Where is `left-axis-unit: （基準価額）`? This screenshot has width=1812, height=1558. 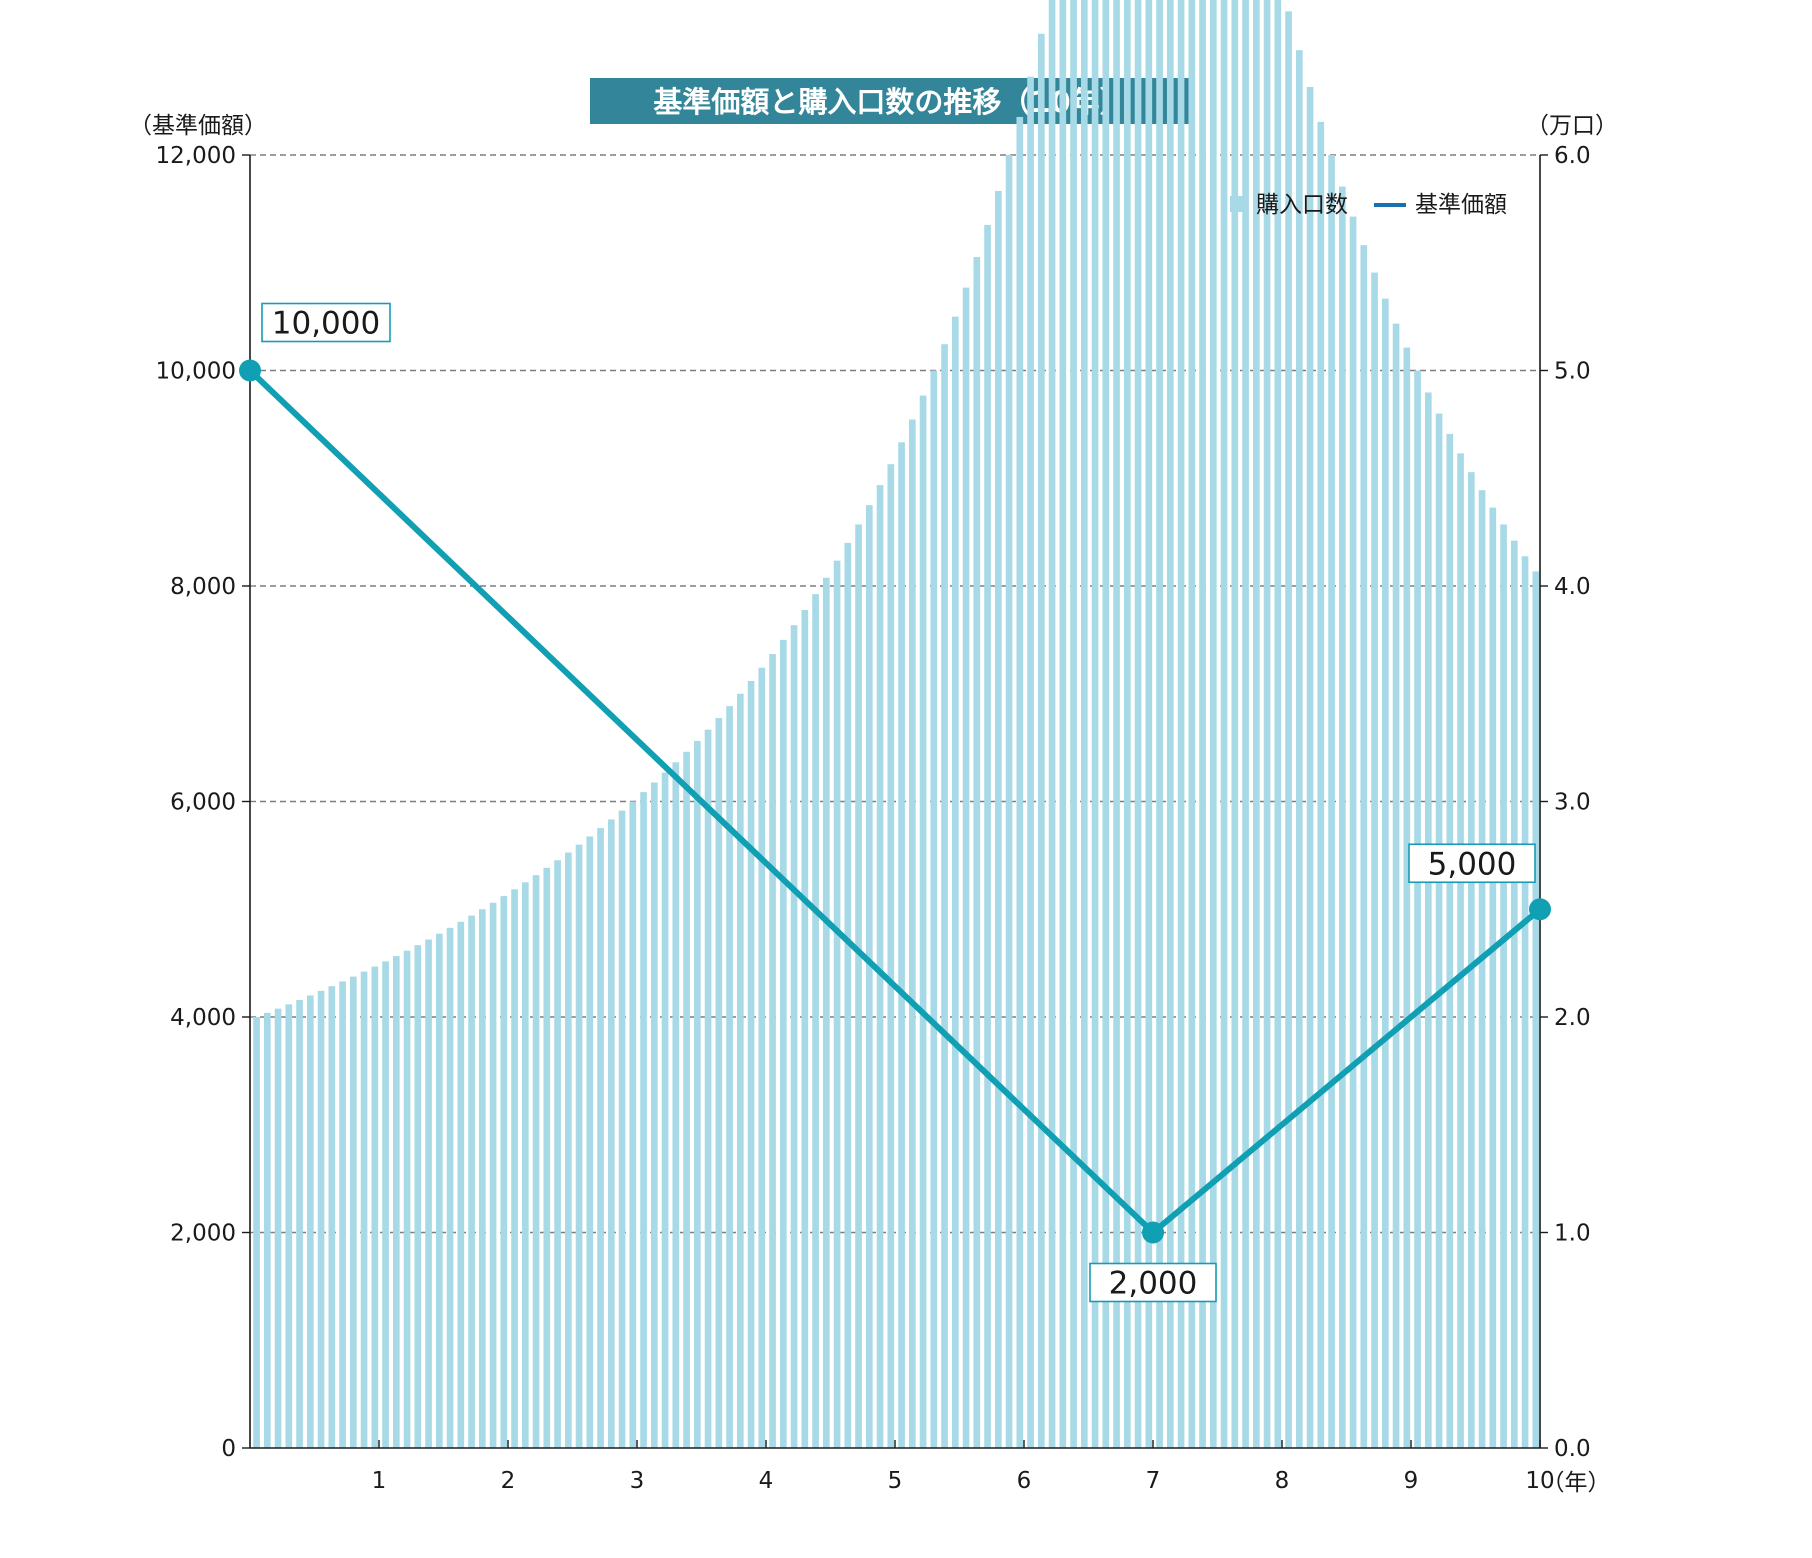
left-axis-unit: （基準価額） is located at coordinates (198, 126).